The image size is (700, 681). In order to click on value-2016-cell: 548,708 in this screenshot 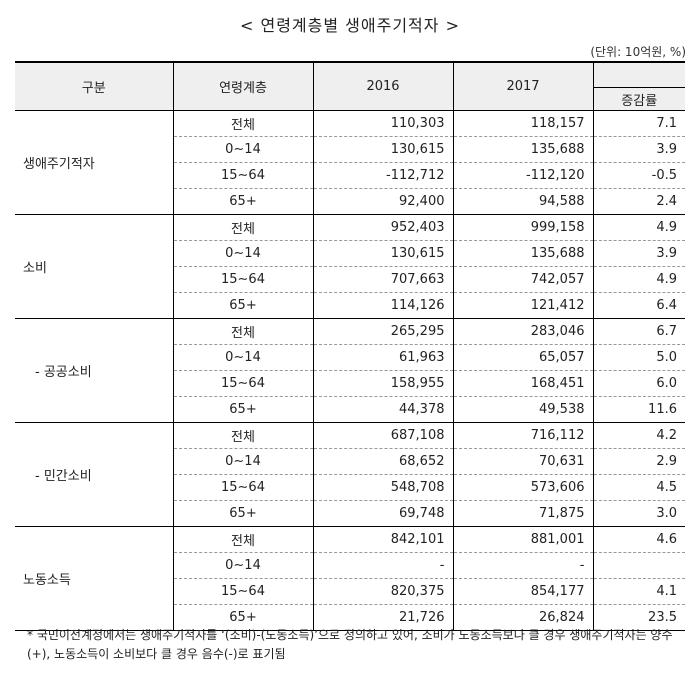, I will do `click(382, 487)`.